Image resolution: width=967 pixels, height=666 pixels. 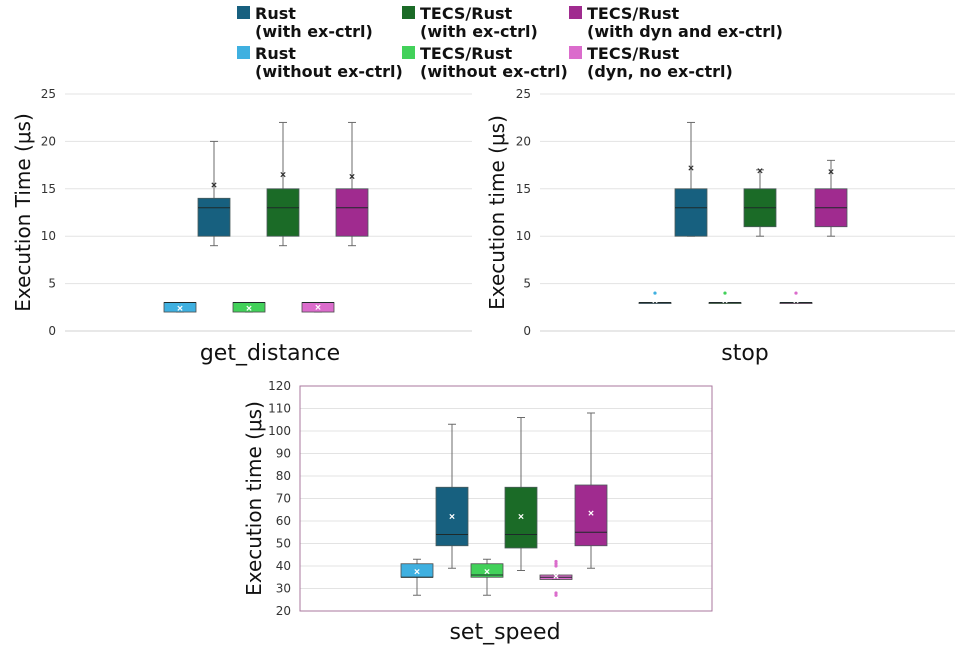 What do you see at coordinates (504, 632) in the screenshot?
I see `x-axis-label: set_speed` at bounding box center [504, 632].